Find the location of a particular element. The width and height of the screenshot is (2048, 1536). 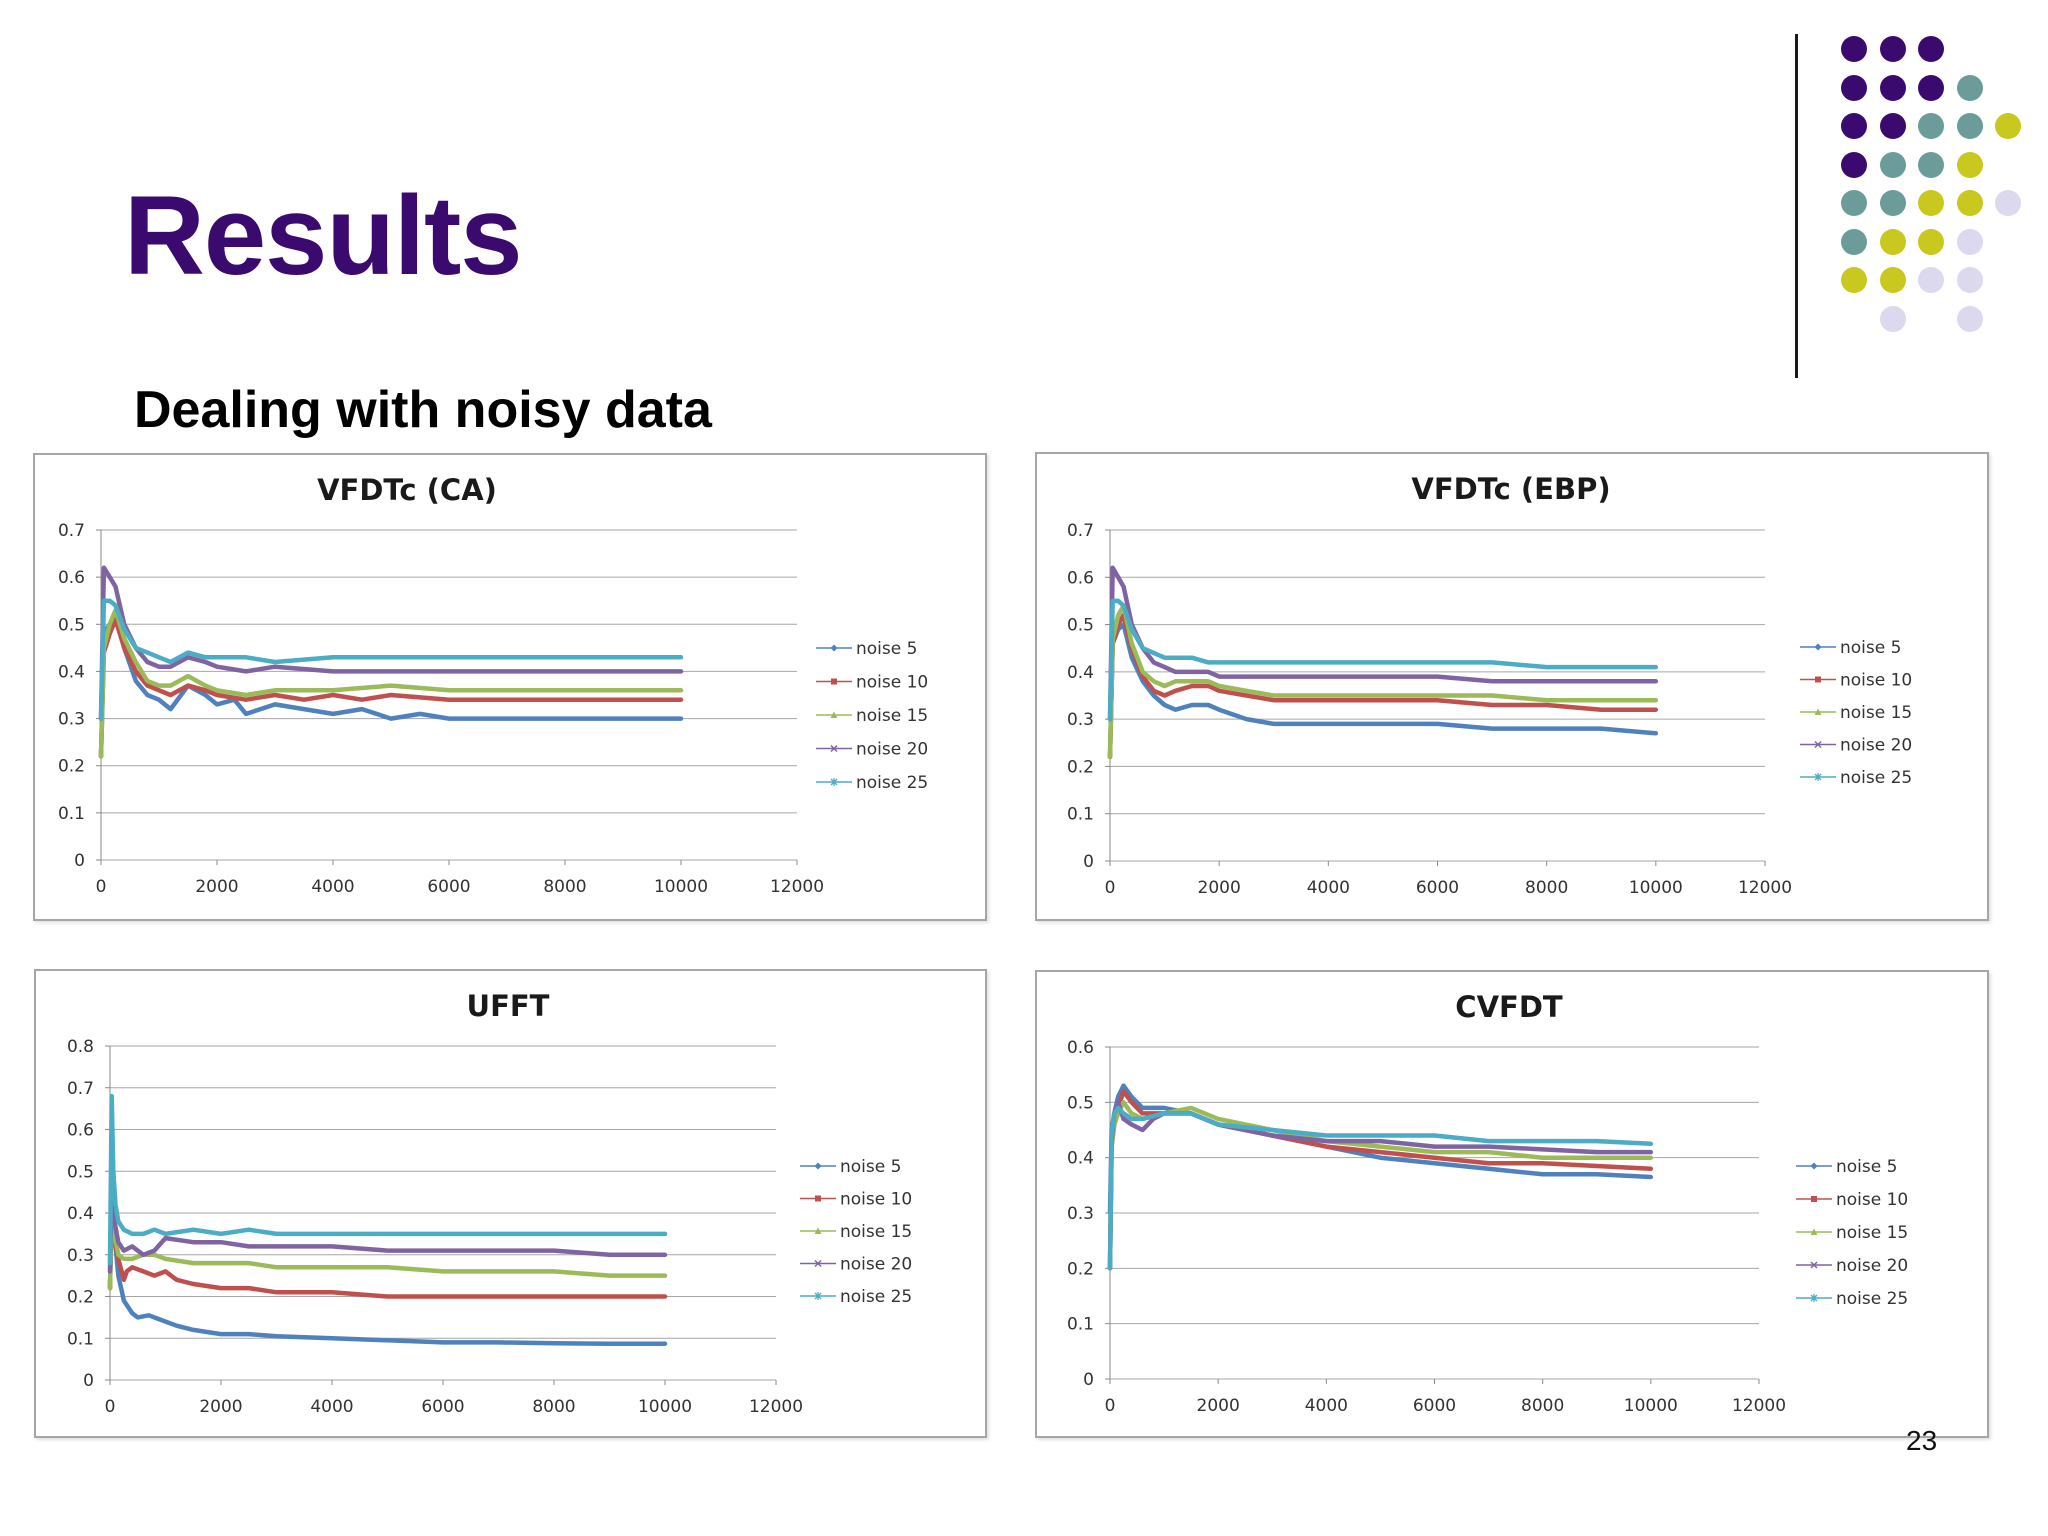

chart-title: CVFDT is located at coordinates (1509, 1007).